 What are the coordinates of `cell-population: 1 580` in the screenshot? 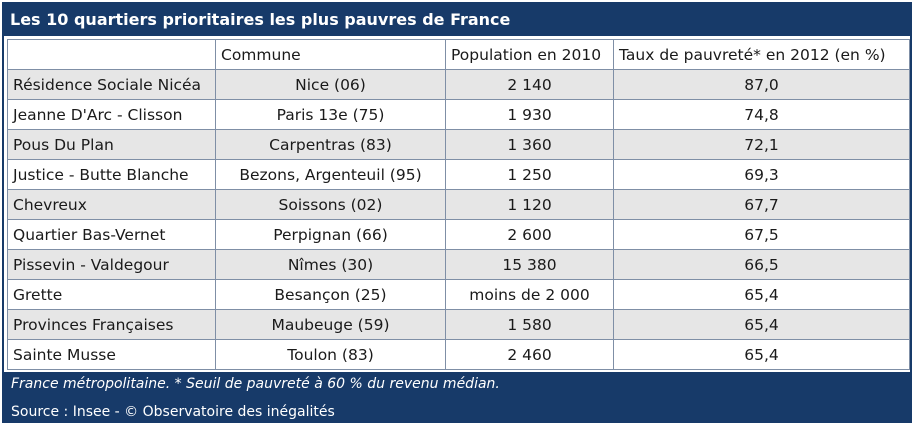 It's located at (529, 324).